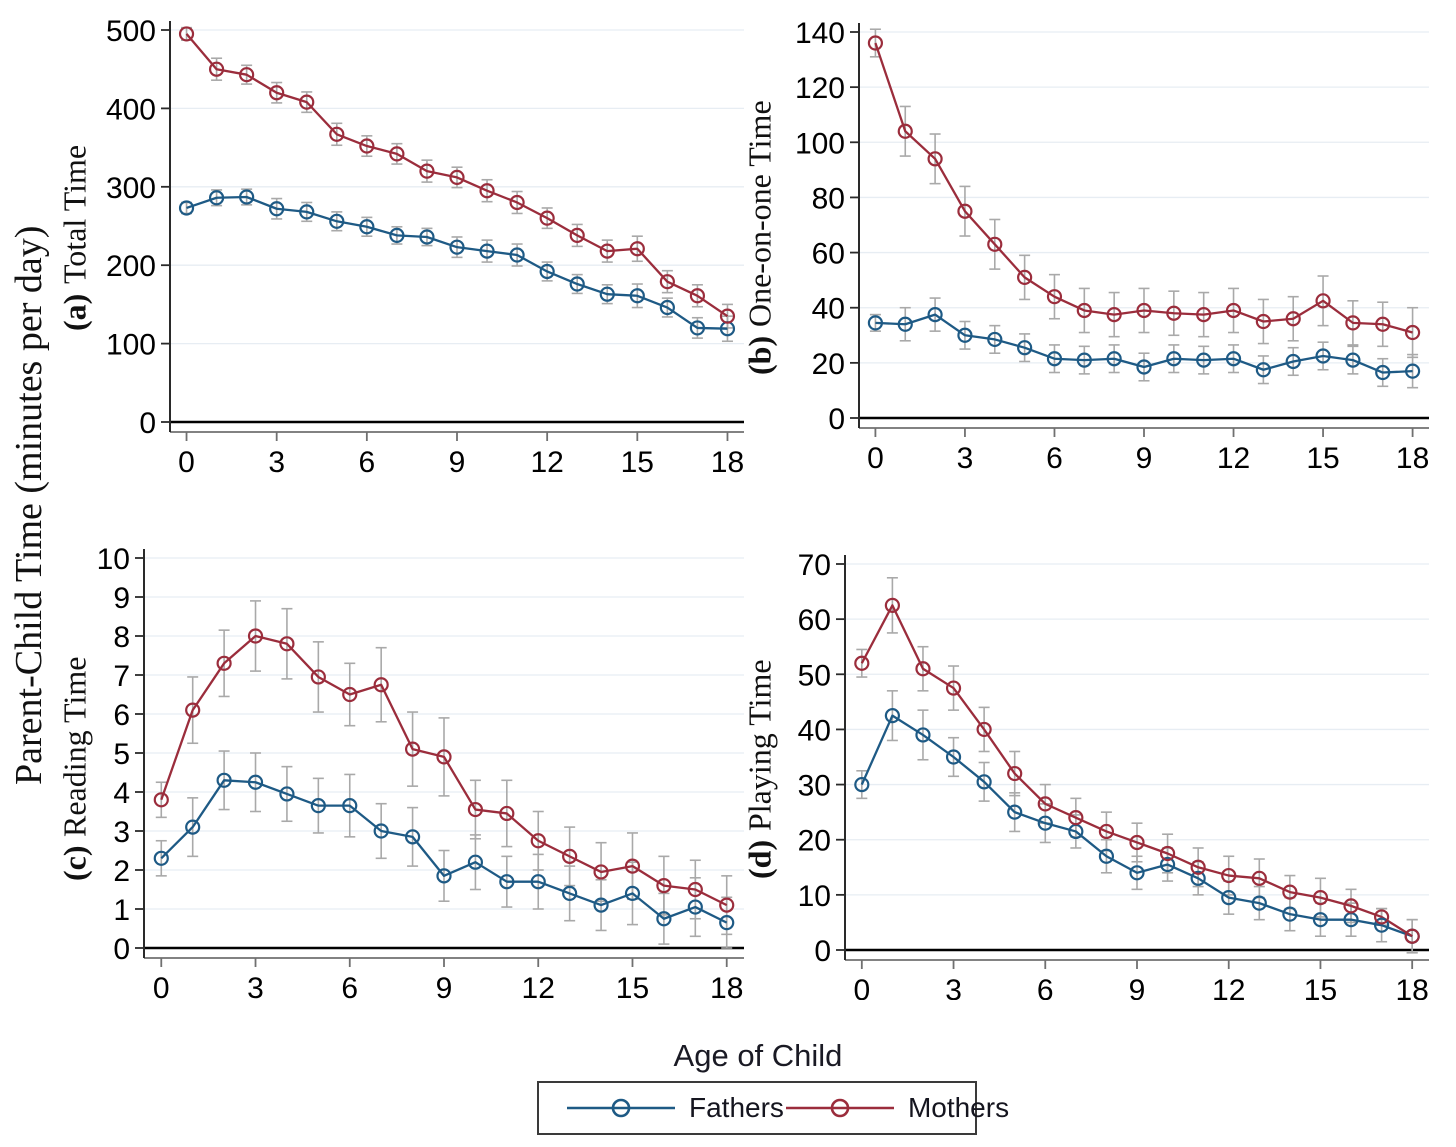 This screenshot has width=1456, height=1147. What do you see at coordinates (121, 793) in the screenshot?
I see `svg-text: 4` at bounding box center [121, 793].